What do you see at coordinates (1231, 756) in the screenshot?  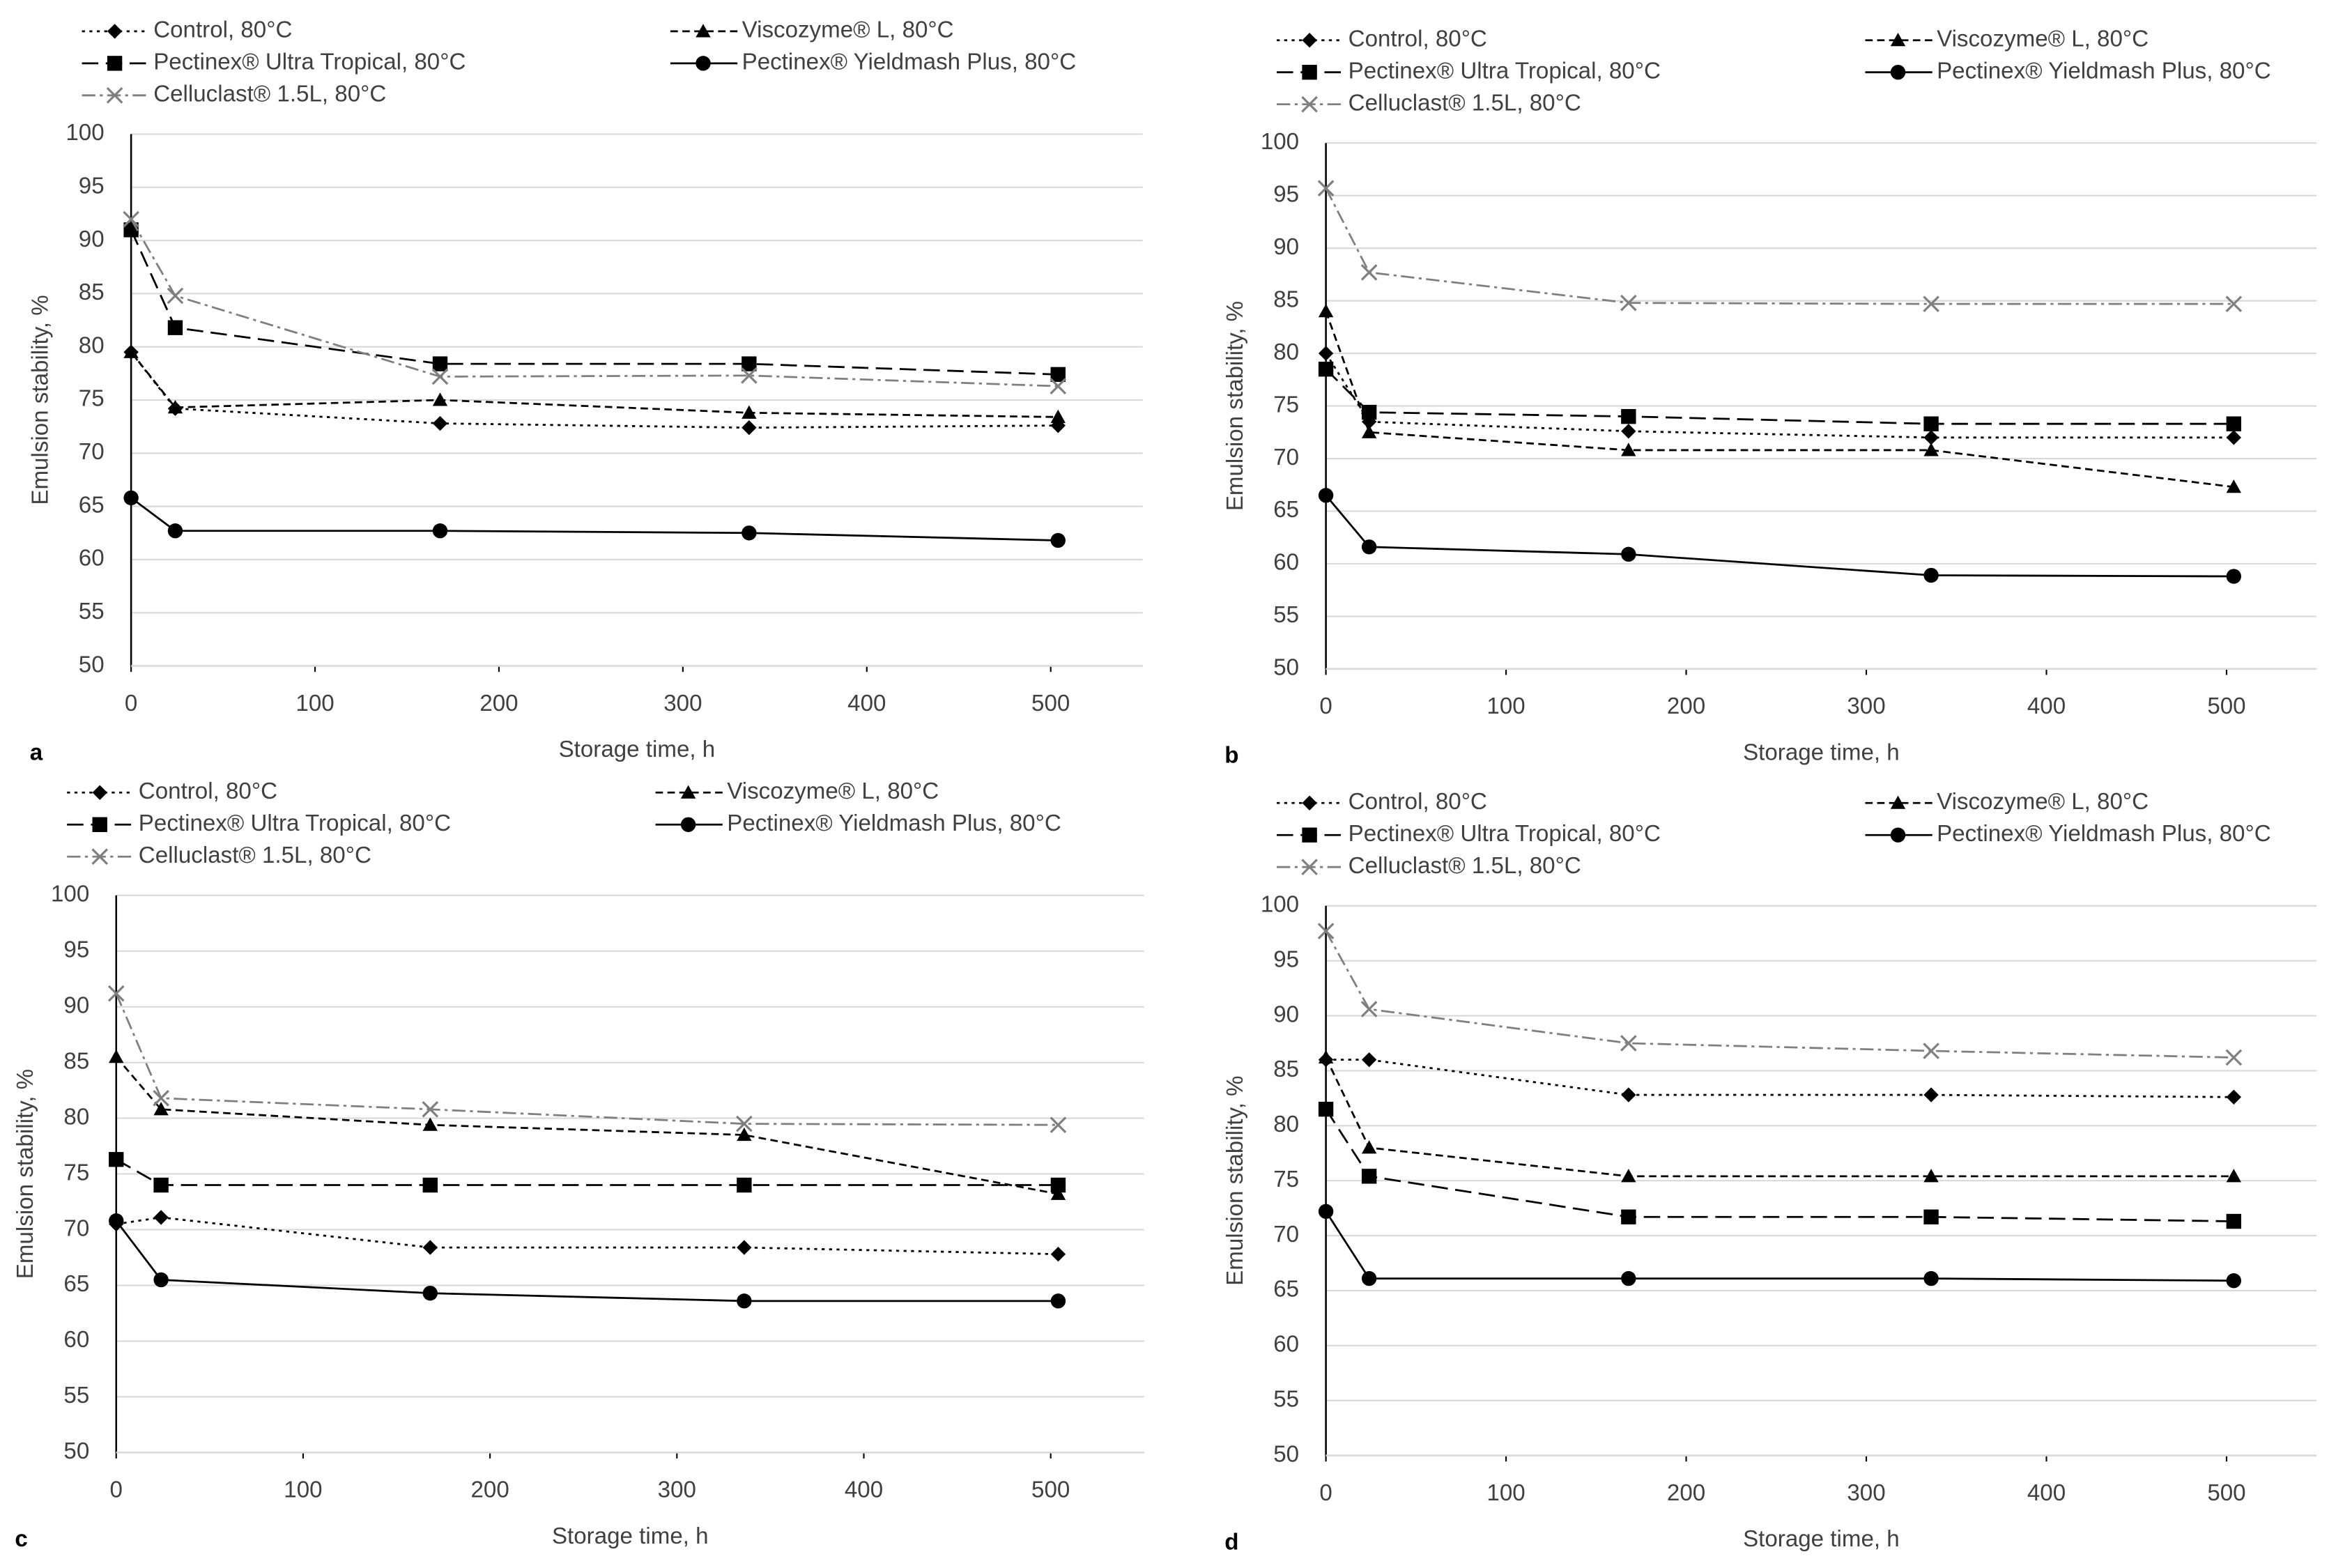 I see `panel-label: b` at bounding box center [1231, 756].